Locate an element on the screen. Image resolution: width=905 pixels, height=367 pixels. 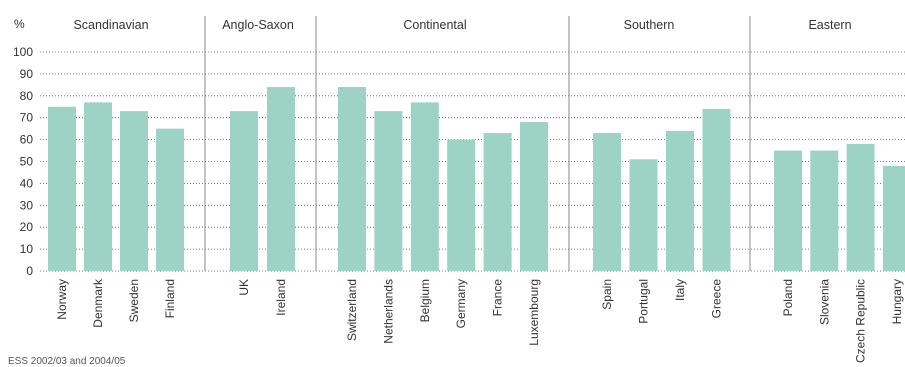
category-label: Germany is located at coordinates (461, 303).